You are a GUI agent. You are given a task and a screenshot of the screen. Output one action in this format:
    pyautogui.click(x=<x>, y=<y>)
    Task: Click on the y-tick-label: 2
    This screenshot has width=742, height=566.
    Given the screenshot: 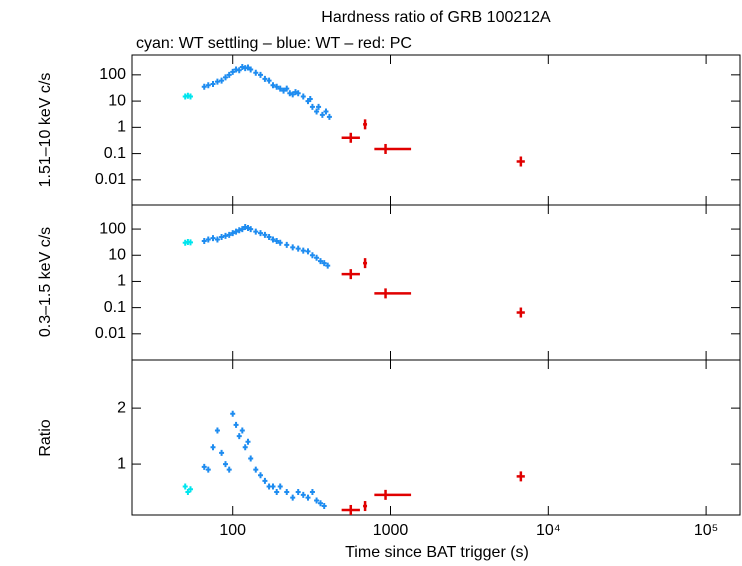 What is the action you would take?
    pyautogui.click(x=121, y=407)
    